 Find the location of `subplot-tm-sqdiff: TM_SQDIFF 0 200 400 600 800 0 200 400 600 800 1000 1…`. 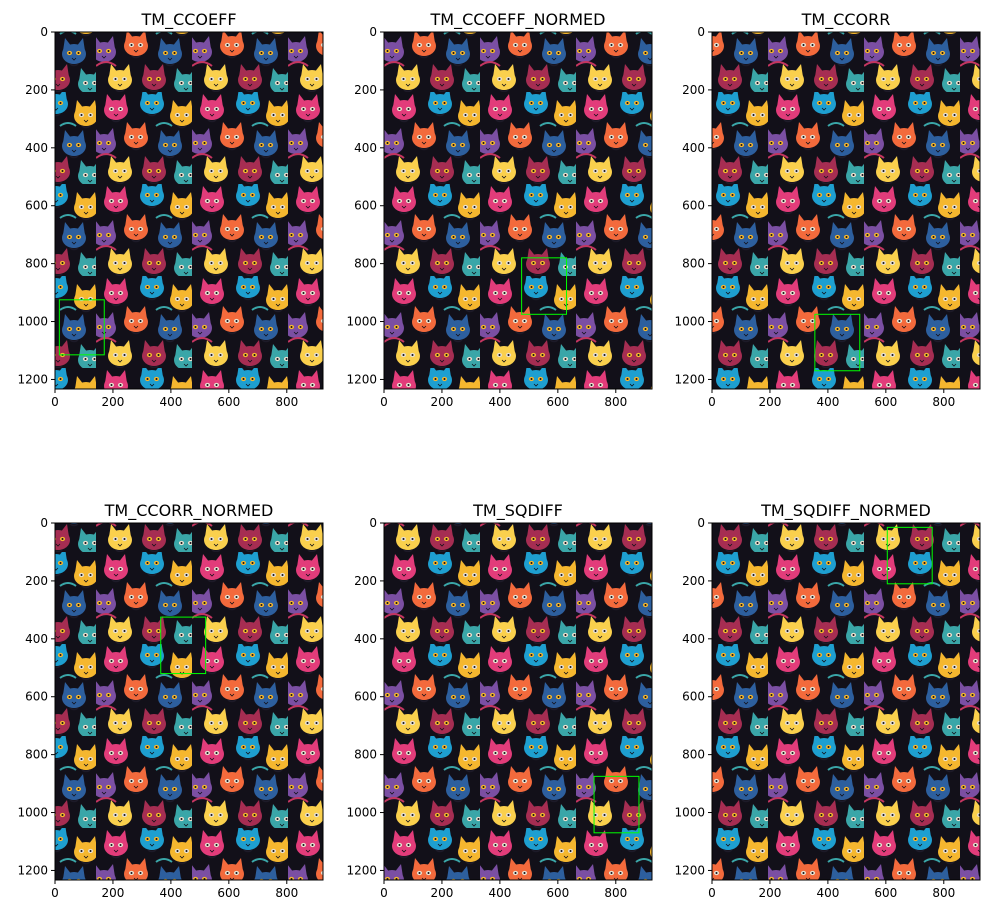

subplot-tm-sqdiff: TM_SQDIFF 0 200 400 600 800 0 200 400 600 800 1000 1… is located at coordinates (499, 700).